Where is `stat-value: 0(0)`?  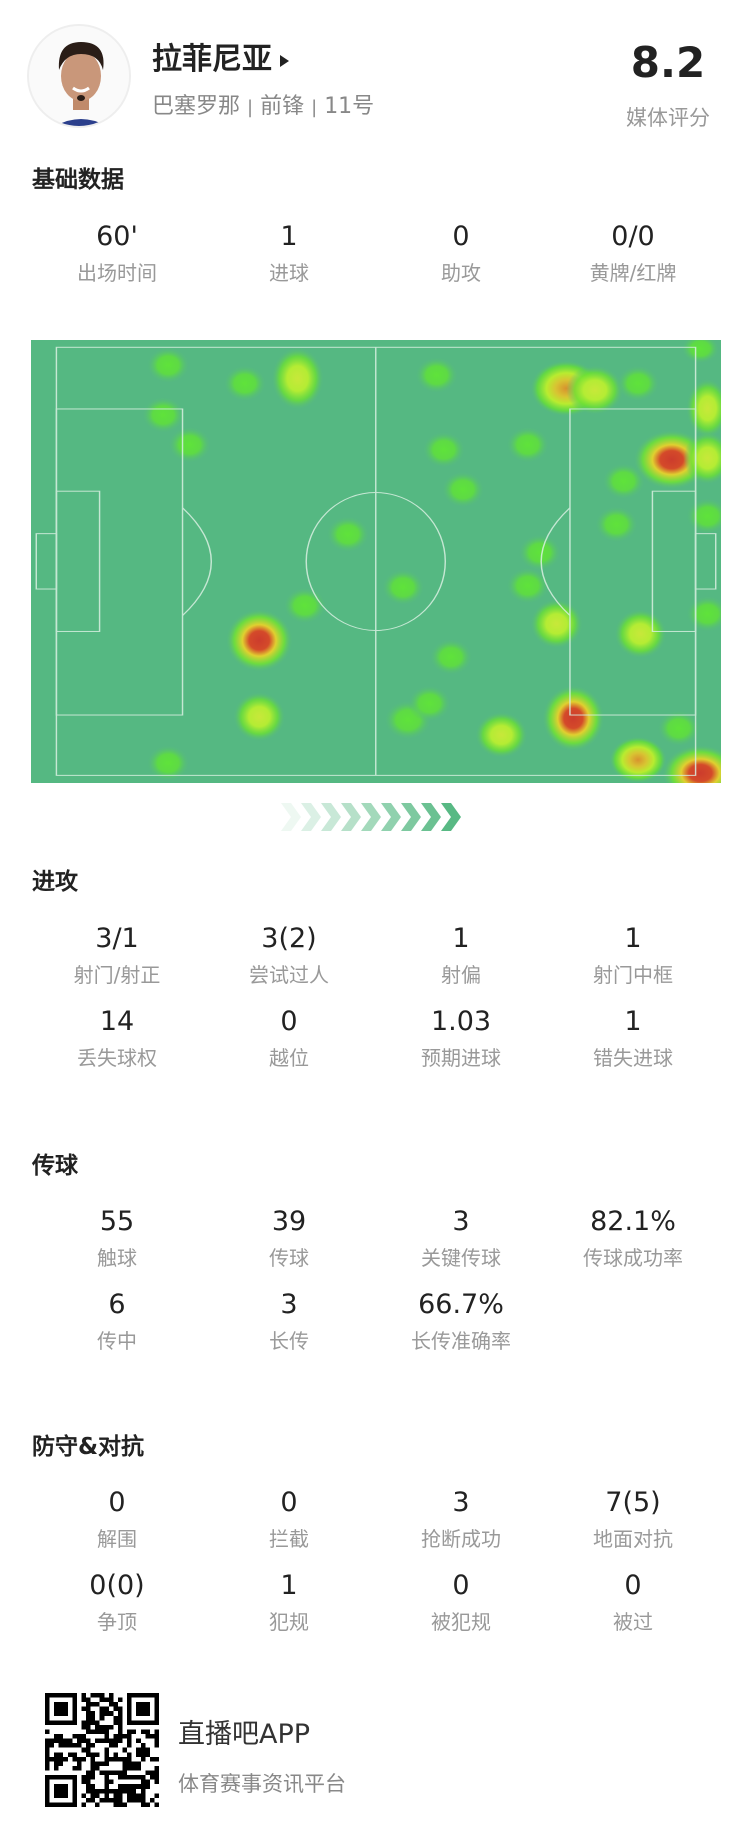 stat-value: 0(0) is located at coordinates (117, 1585).